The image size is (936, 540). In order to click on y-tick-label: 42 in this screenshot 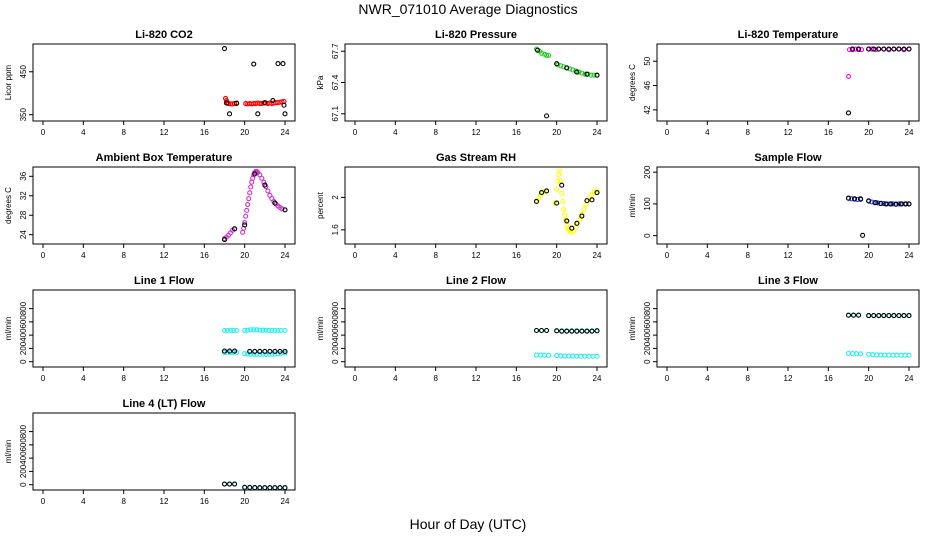, I will do `click(647, 109)`.